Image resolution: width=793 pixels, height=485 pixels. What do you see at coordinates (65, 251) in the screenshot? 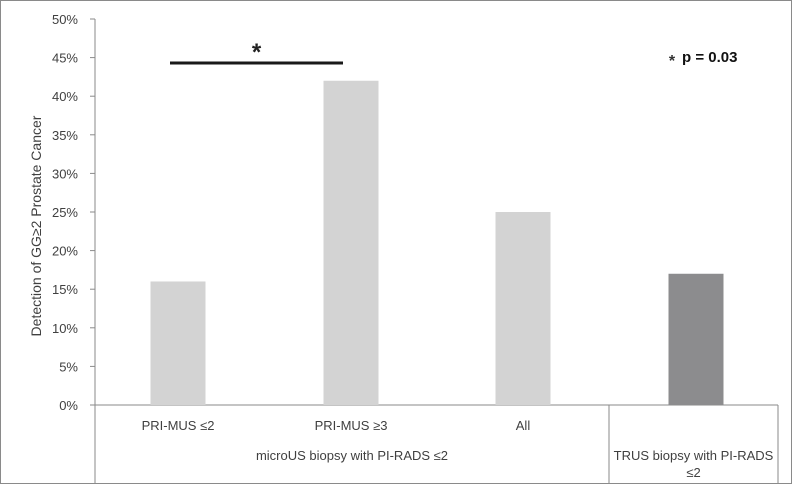
I see `y-tick-label: 20%` at bounding box center [65, 251].